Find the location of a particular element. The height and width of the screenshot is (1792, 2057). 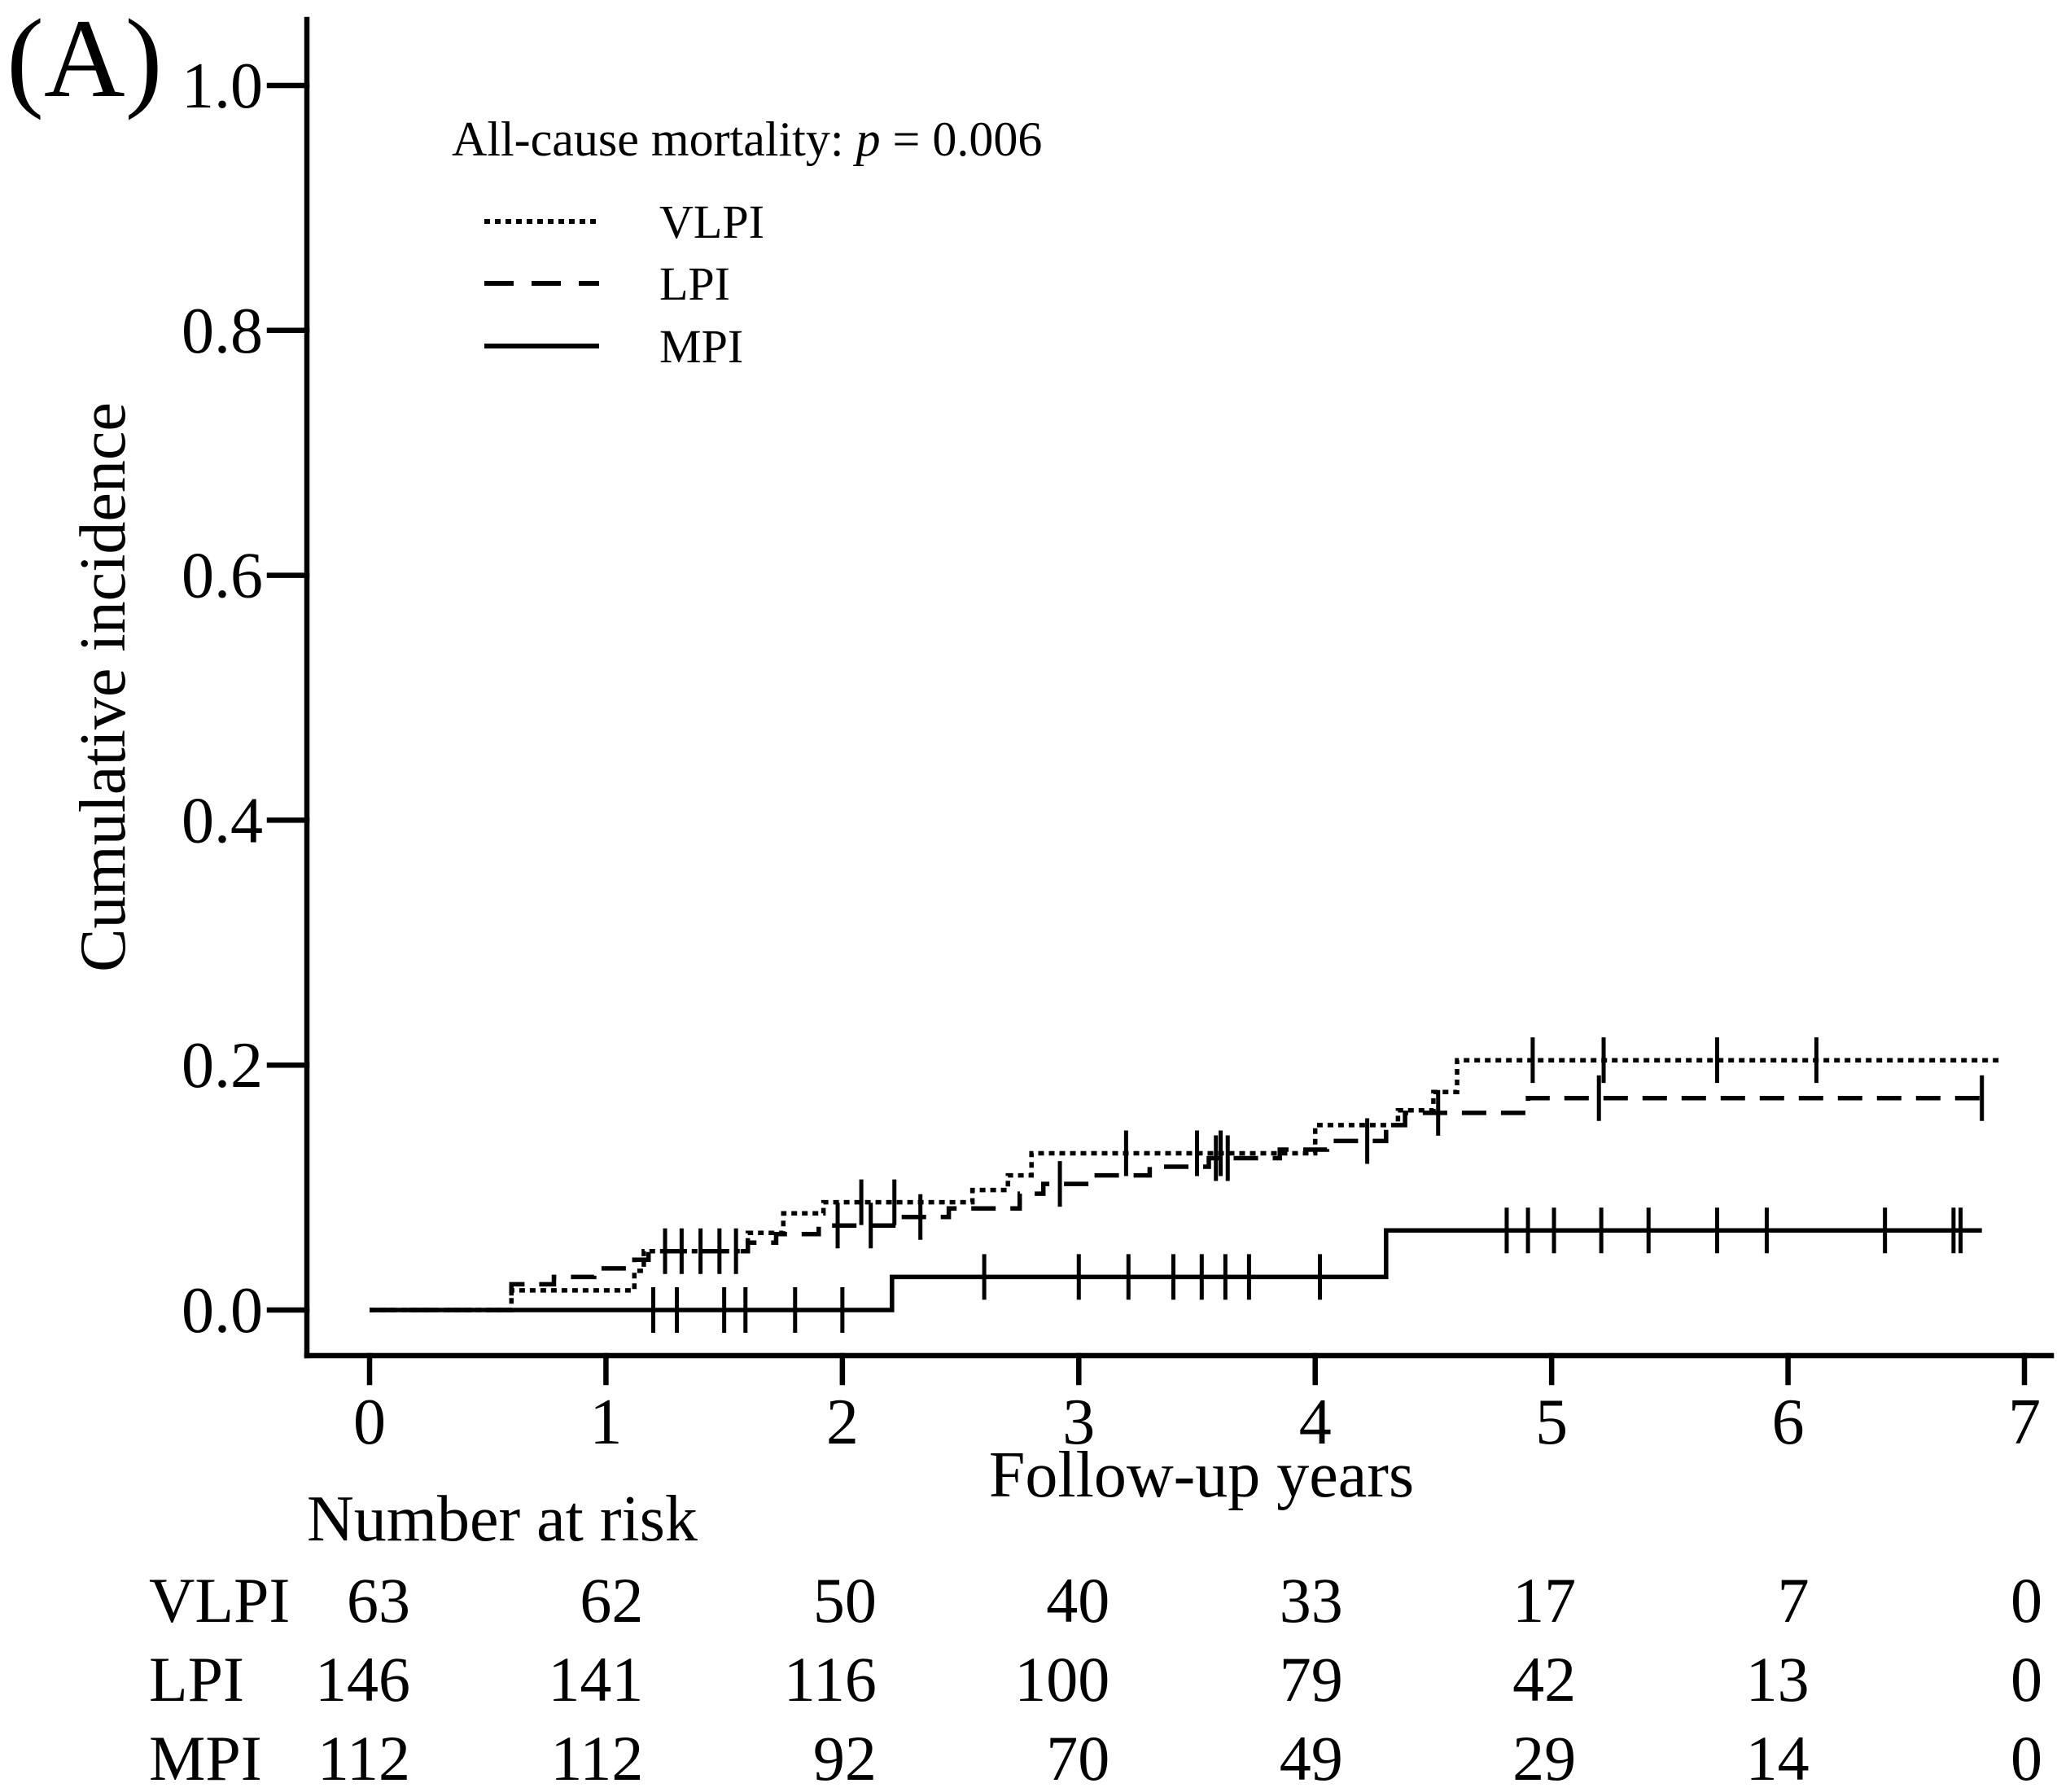

series-lpi is located at coordinates (1179, 1193).